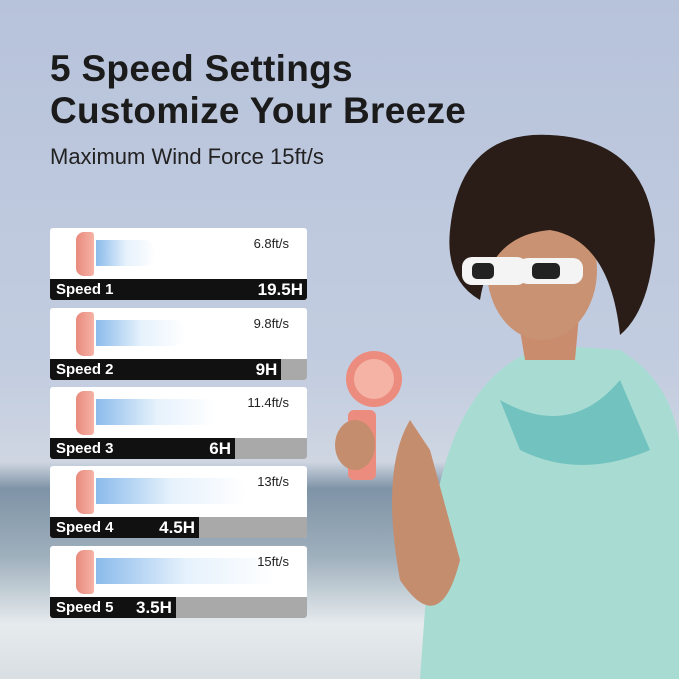  I want to click on runtime-hours: 4.5H, so click(177, 527).